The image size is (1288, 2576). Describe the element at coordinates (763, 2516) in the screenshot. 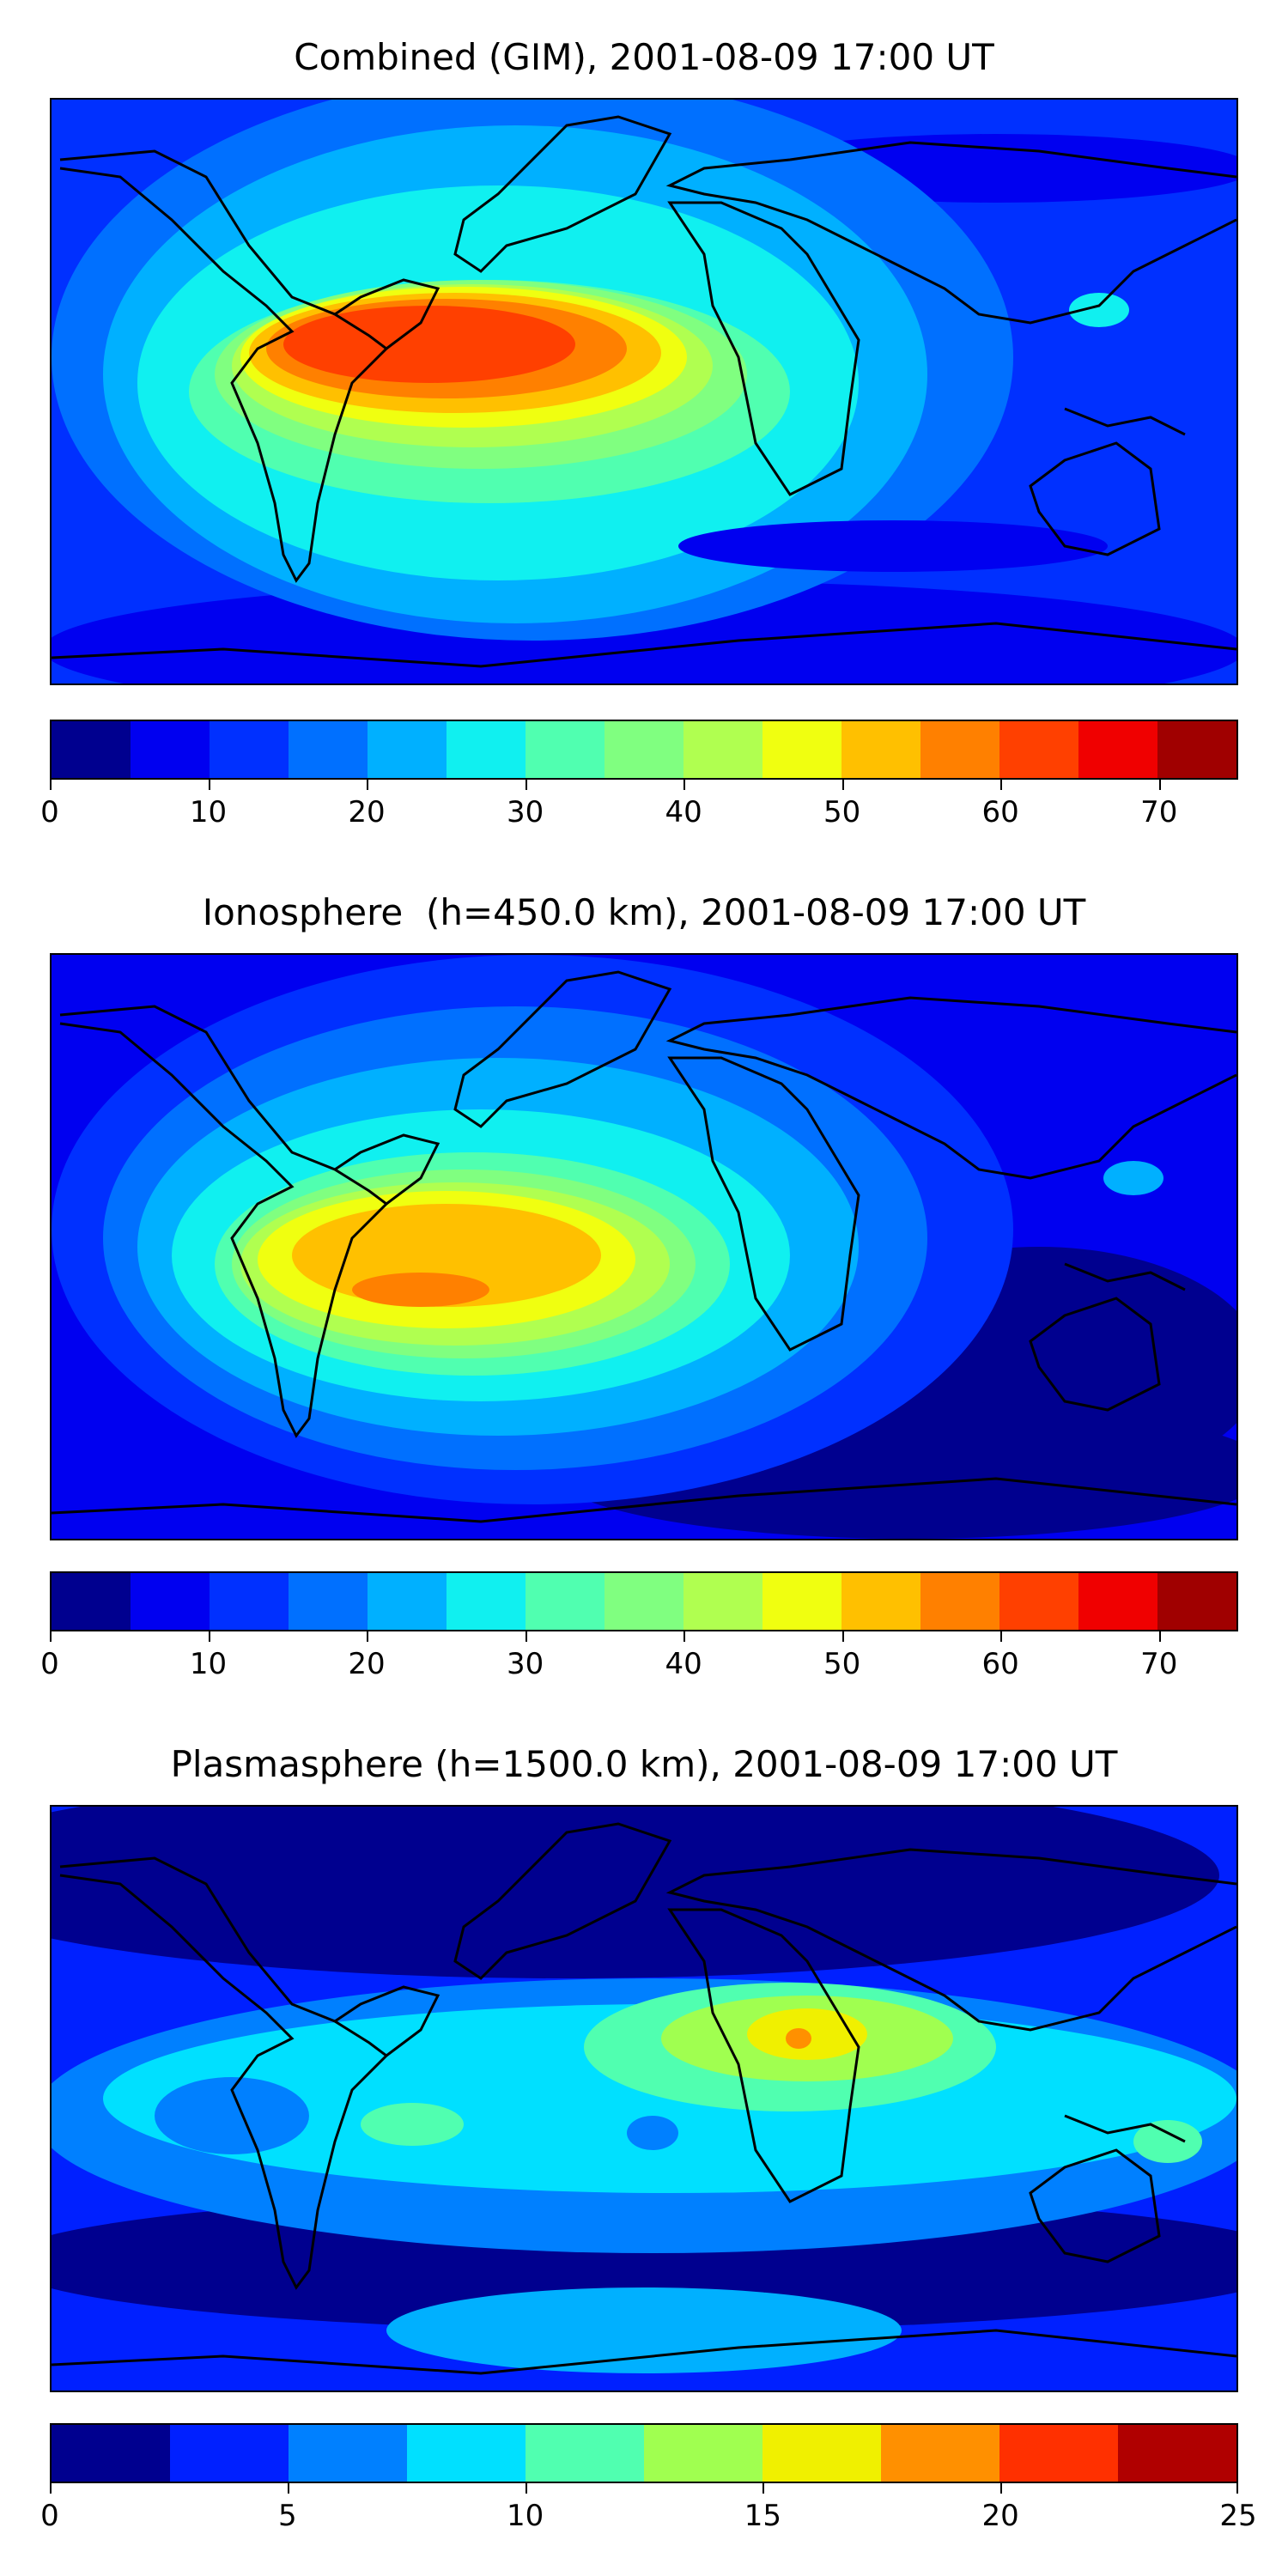

I see `colorbar-tick-label: 15` at that location.